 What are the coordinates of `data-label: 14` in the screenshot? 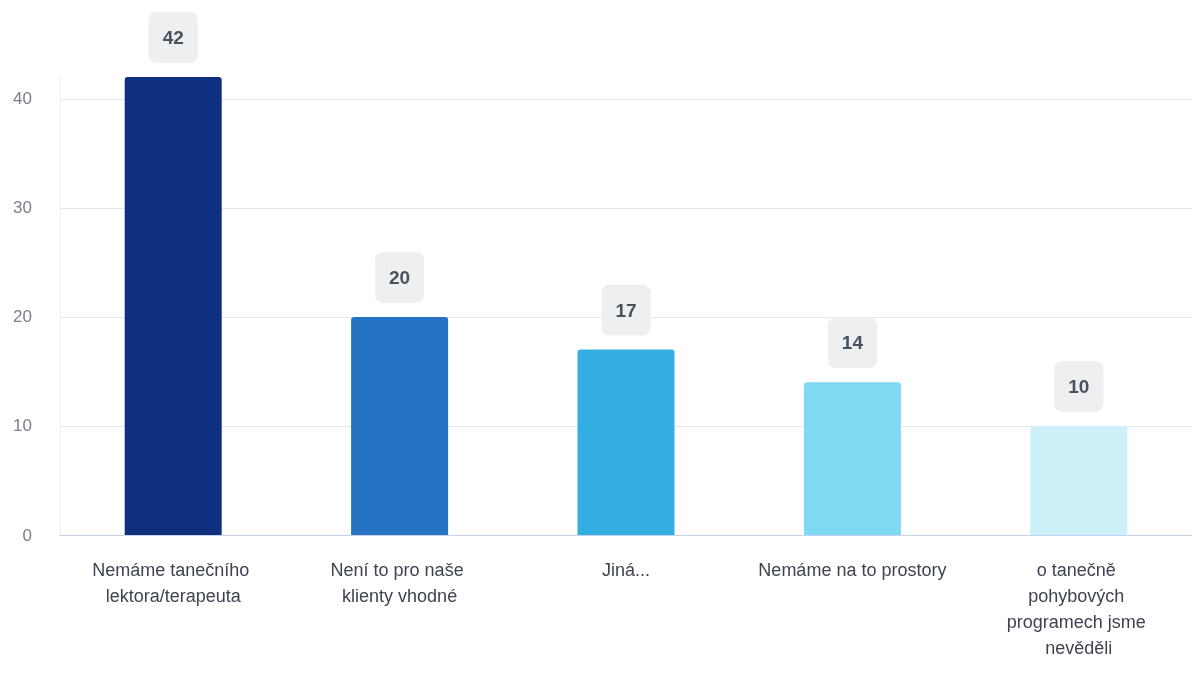 It's located at (852, 343).